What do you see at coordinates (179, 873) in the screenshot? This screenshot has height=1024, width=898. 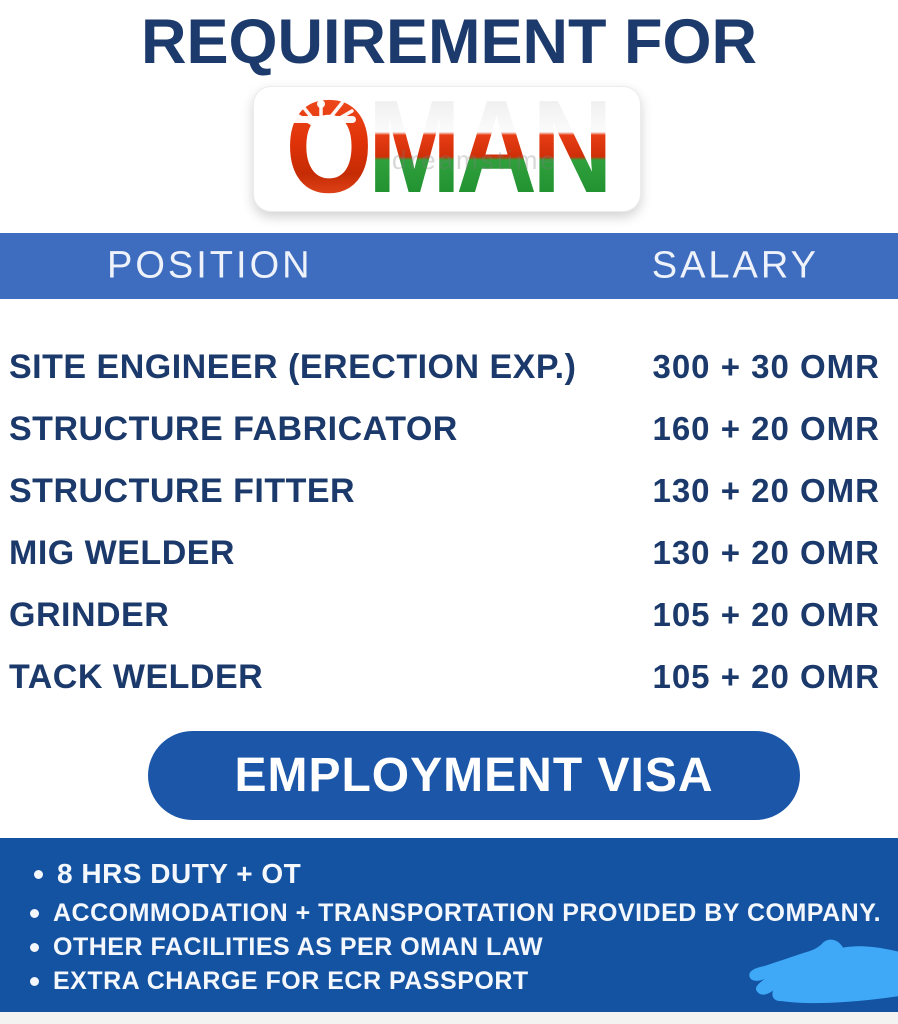 I see `benefit-text: 8 HRS DUTY + OT` at bounding box center [179, 873].